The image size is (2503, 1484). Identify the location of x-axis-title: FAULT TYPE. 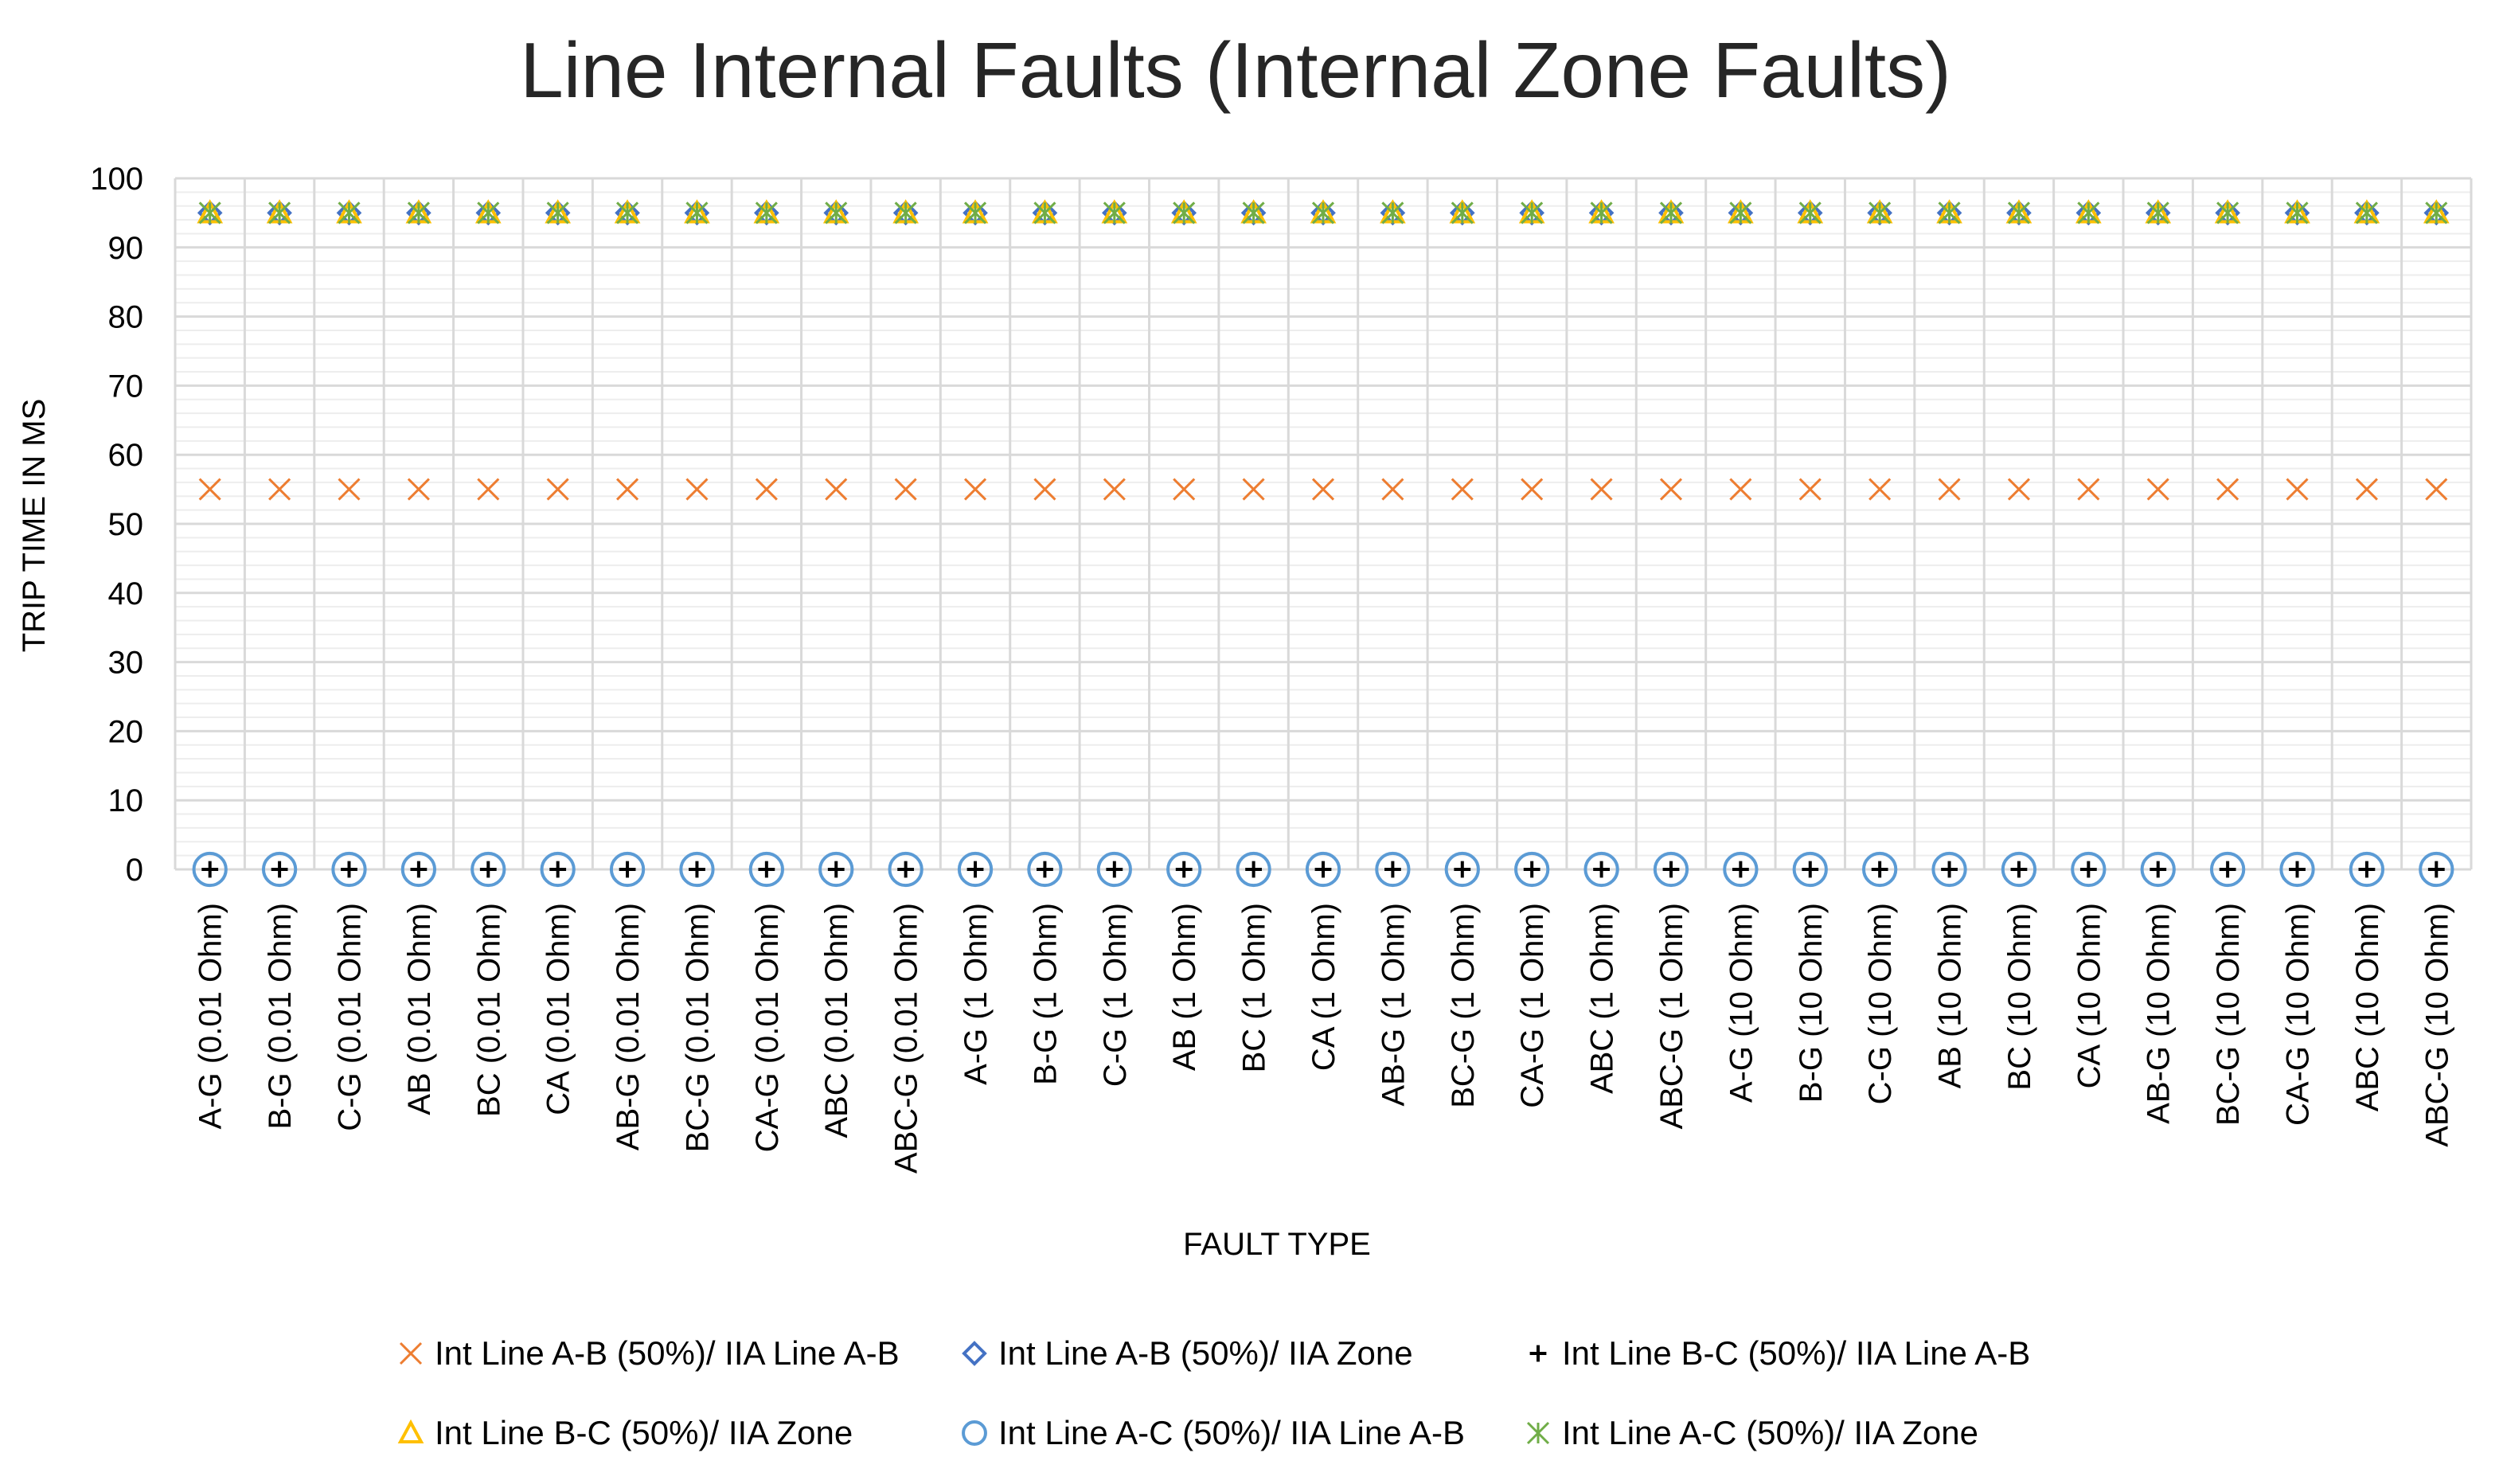
(1277, 1244).